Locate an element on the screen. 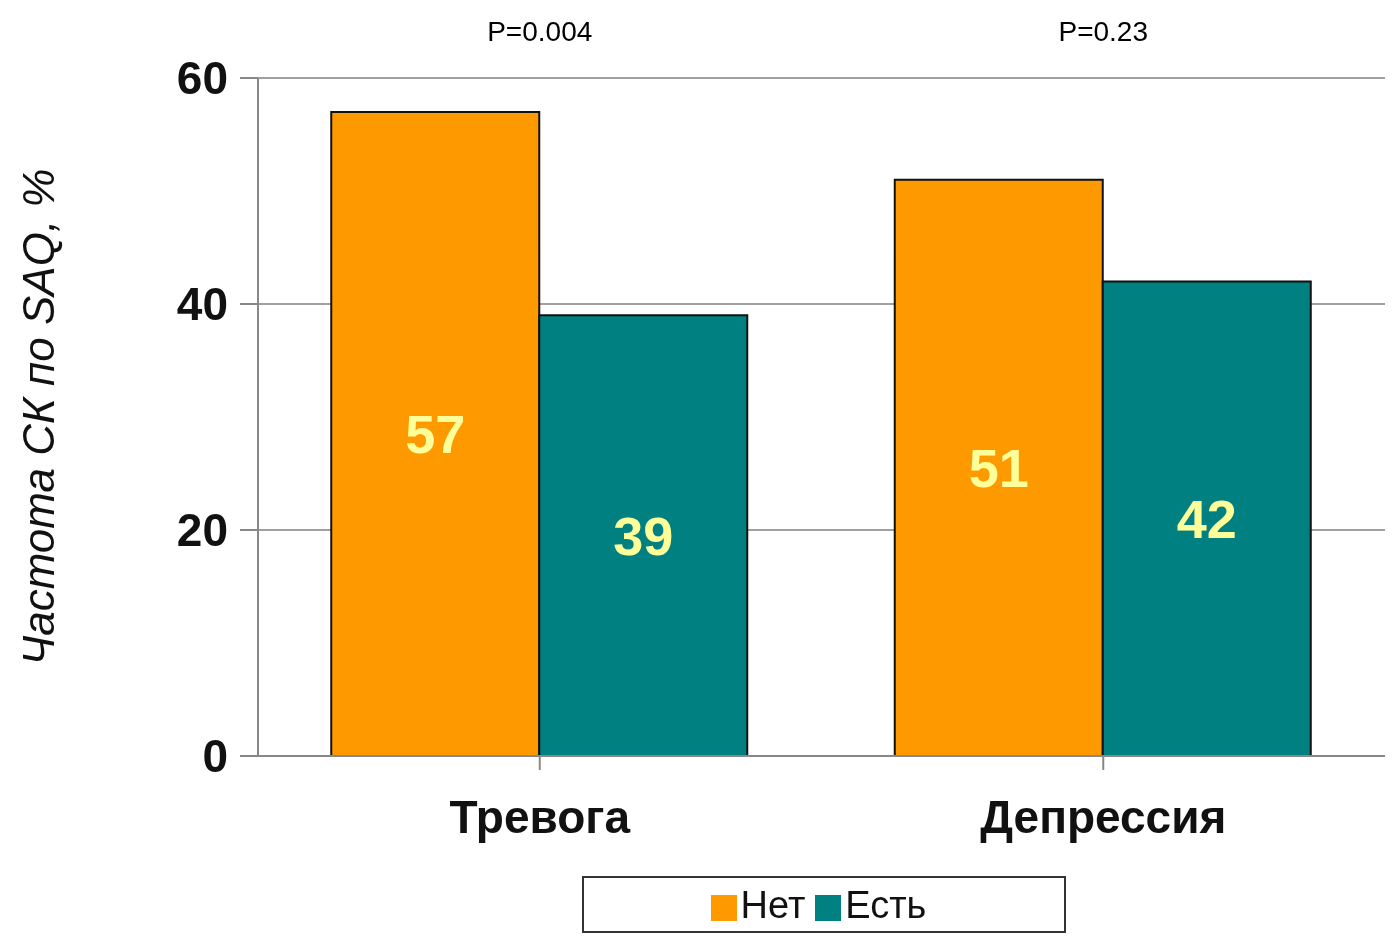 The image size is (1393, 951). y-axis-title: Частота СК по SAQ, % is located at coordinates (38, 417).